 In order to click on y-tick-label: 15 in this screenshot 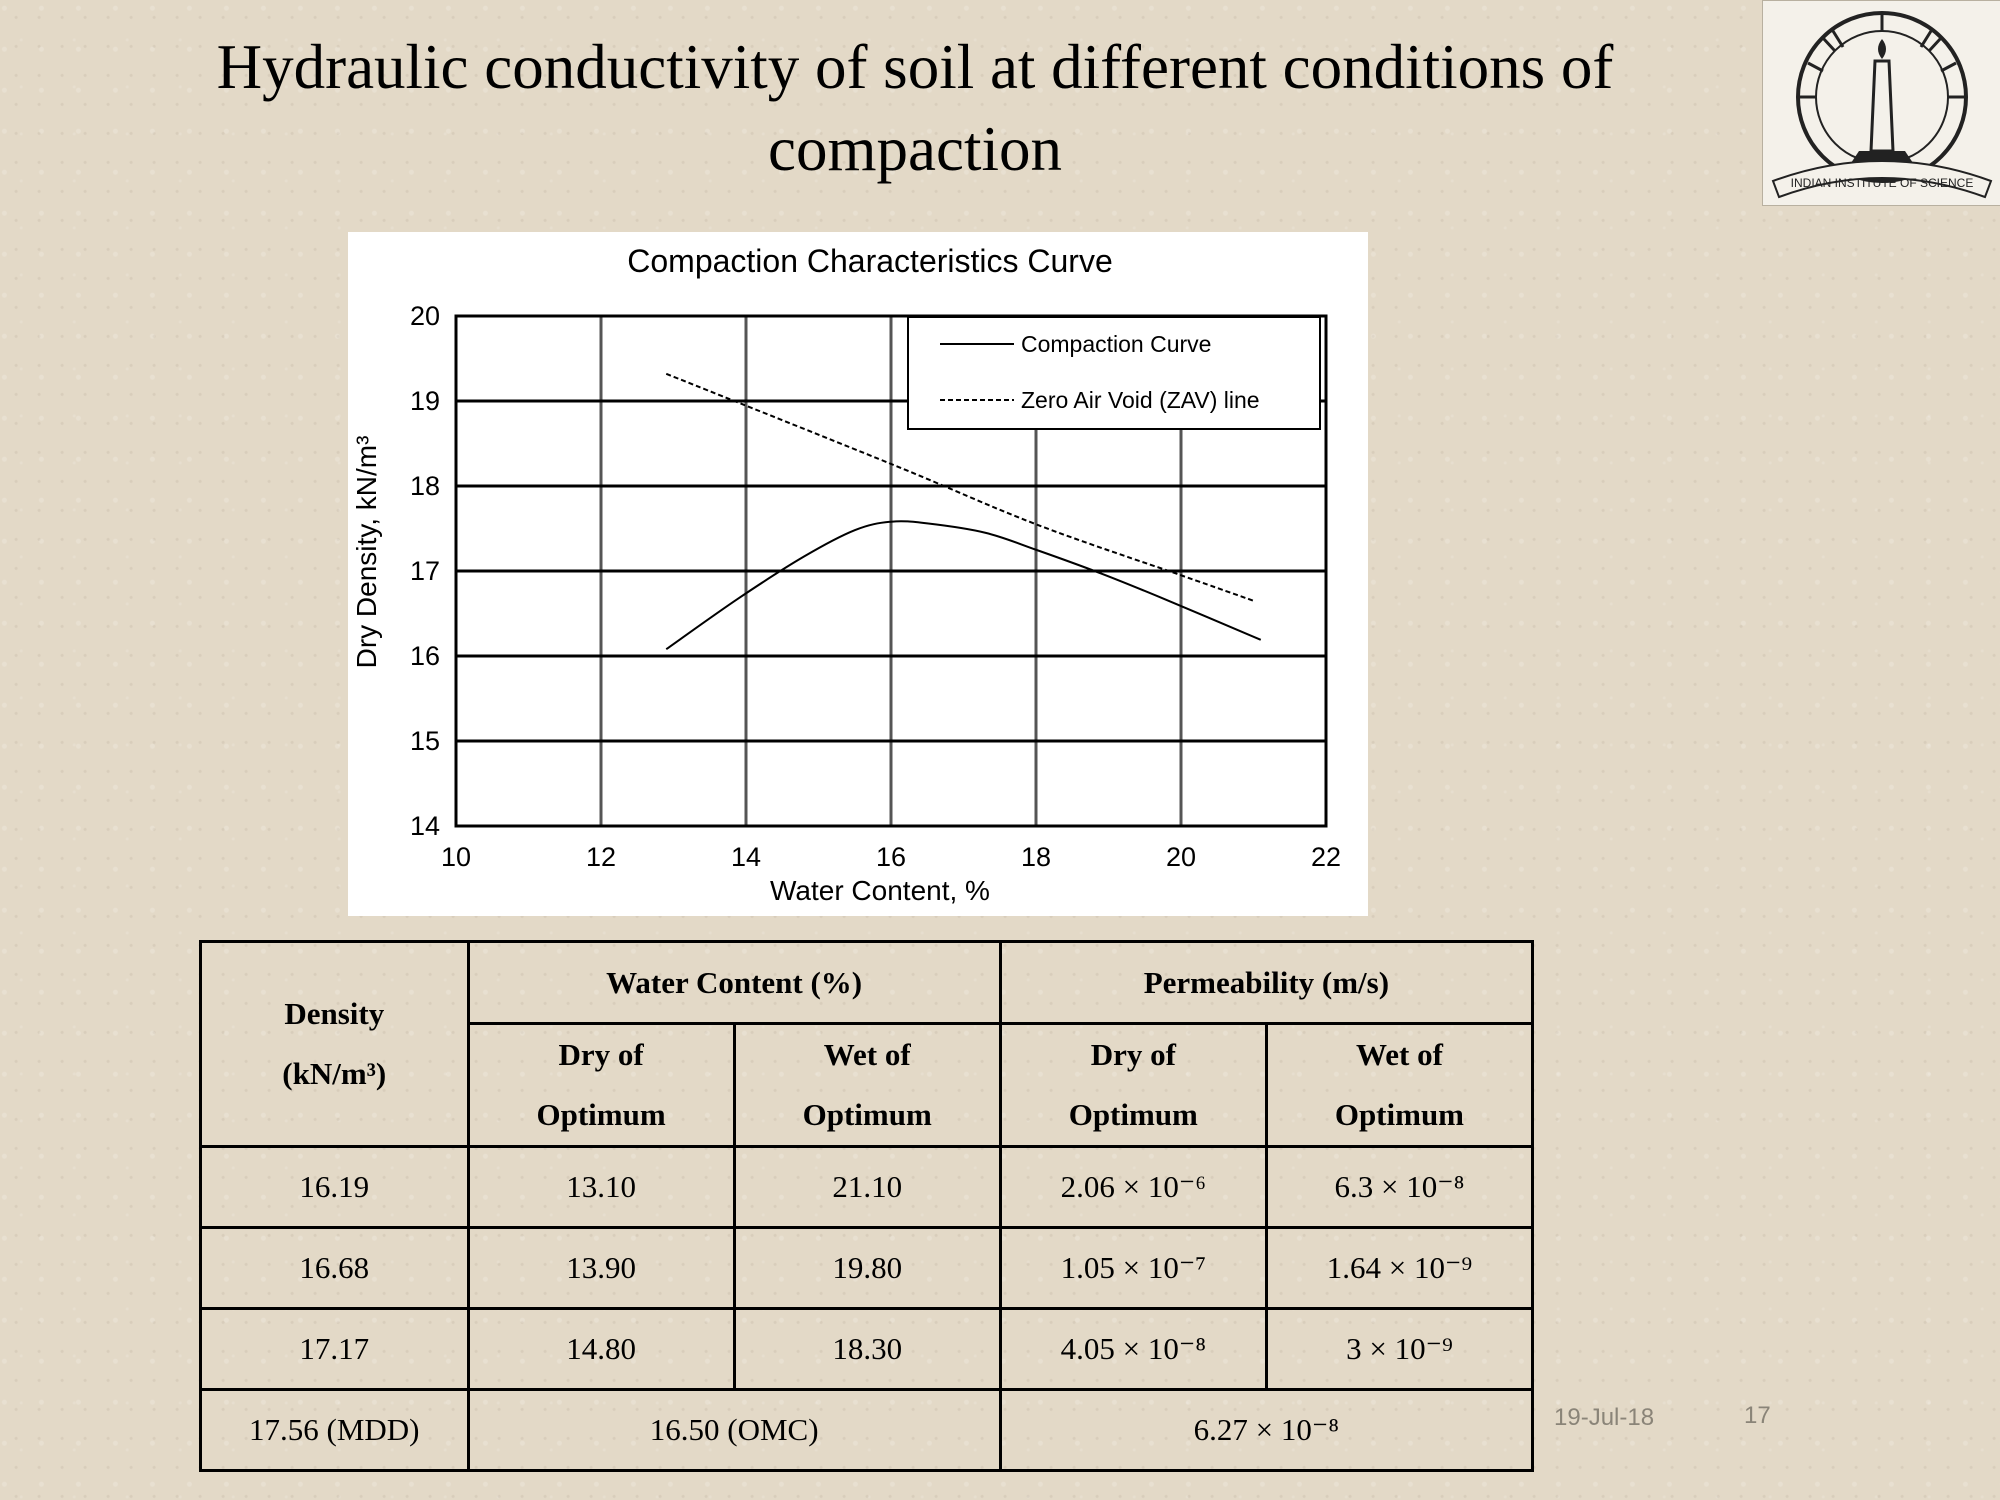, I will do `click(425, 741)`.